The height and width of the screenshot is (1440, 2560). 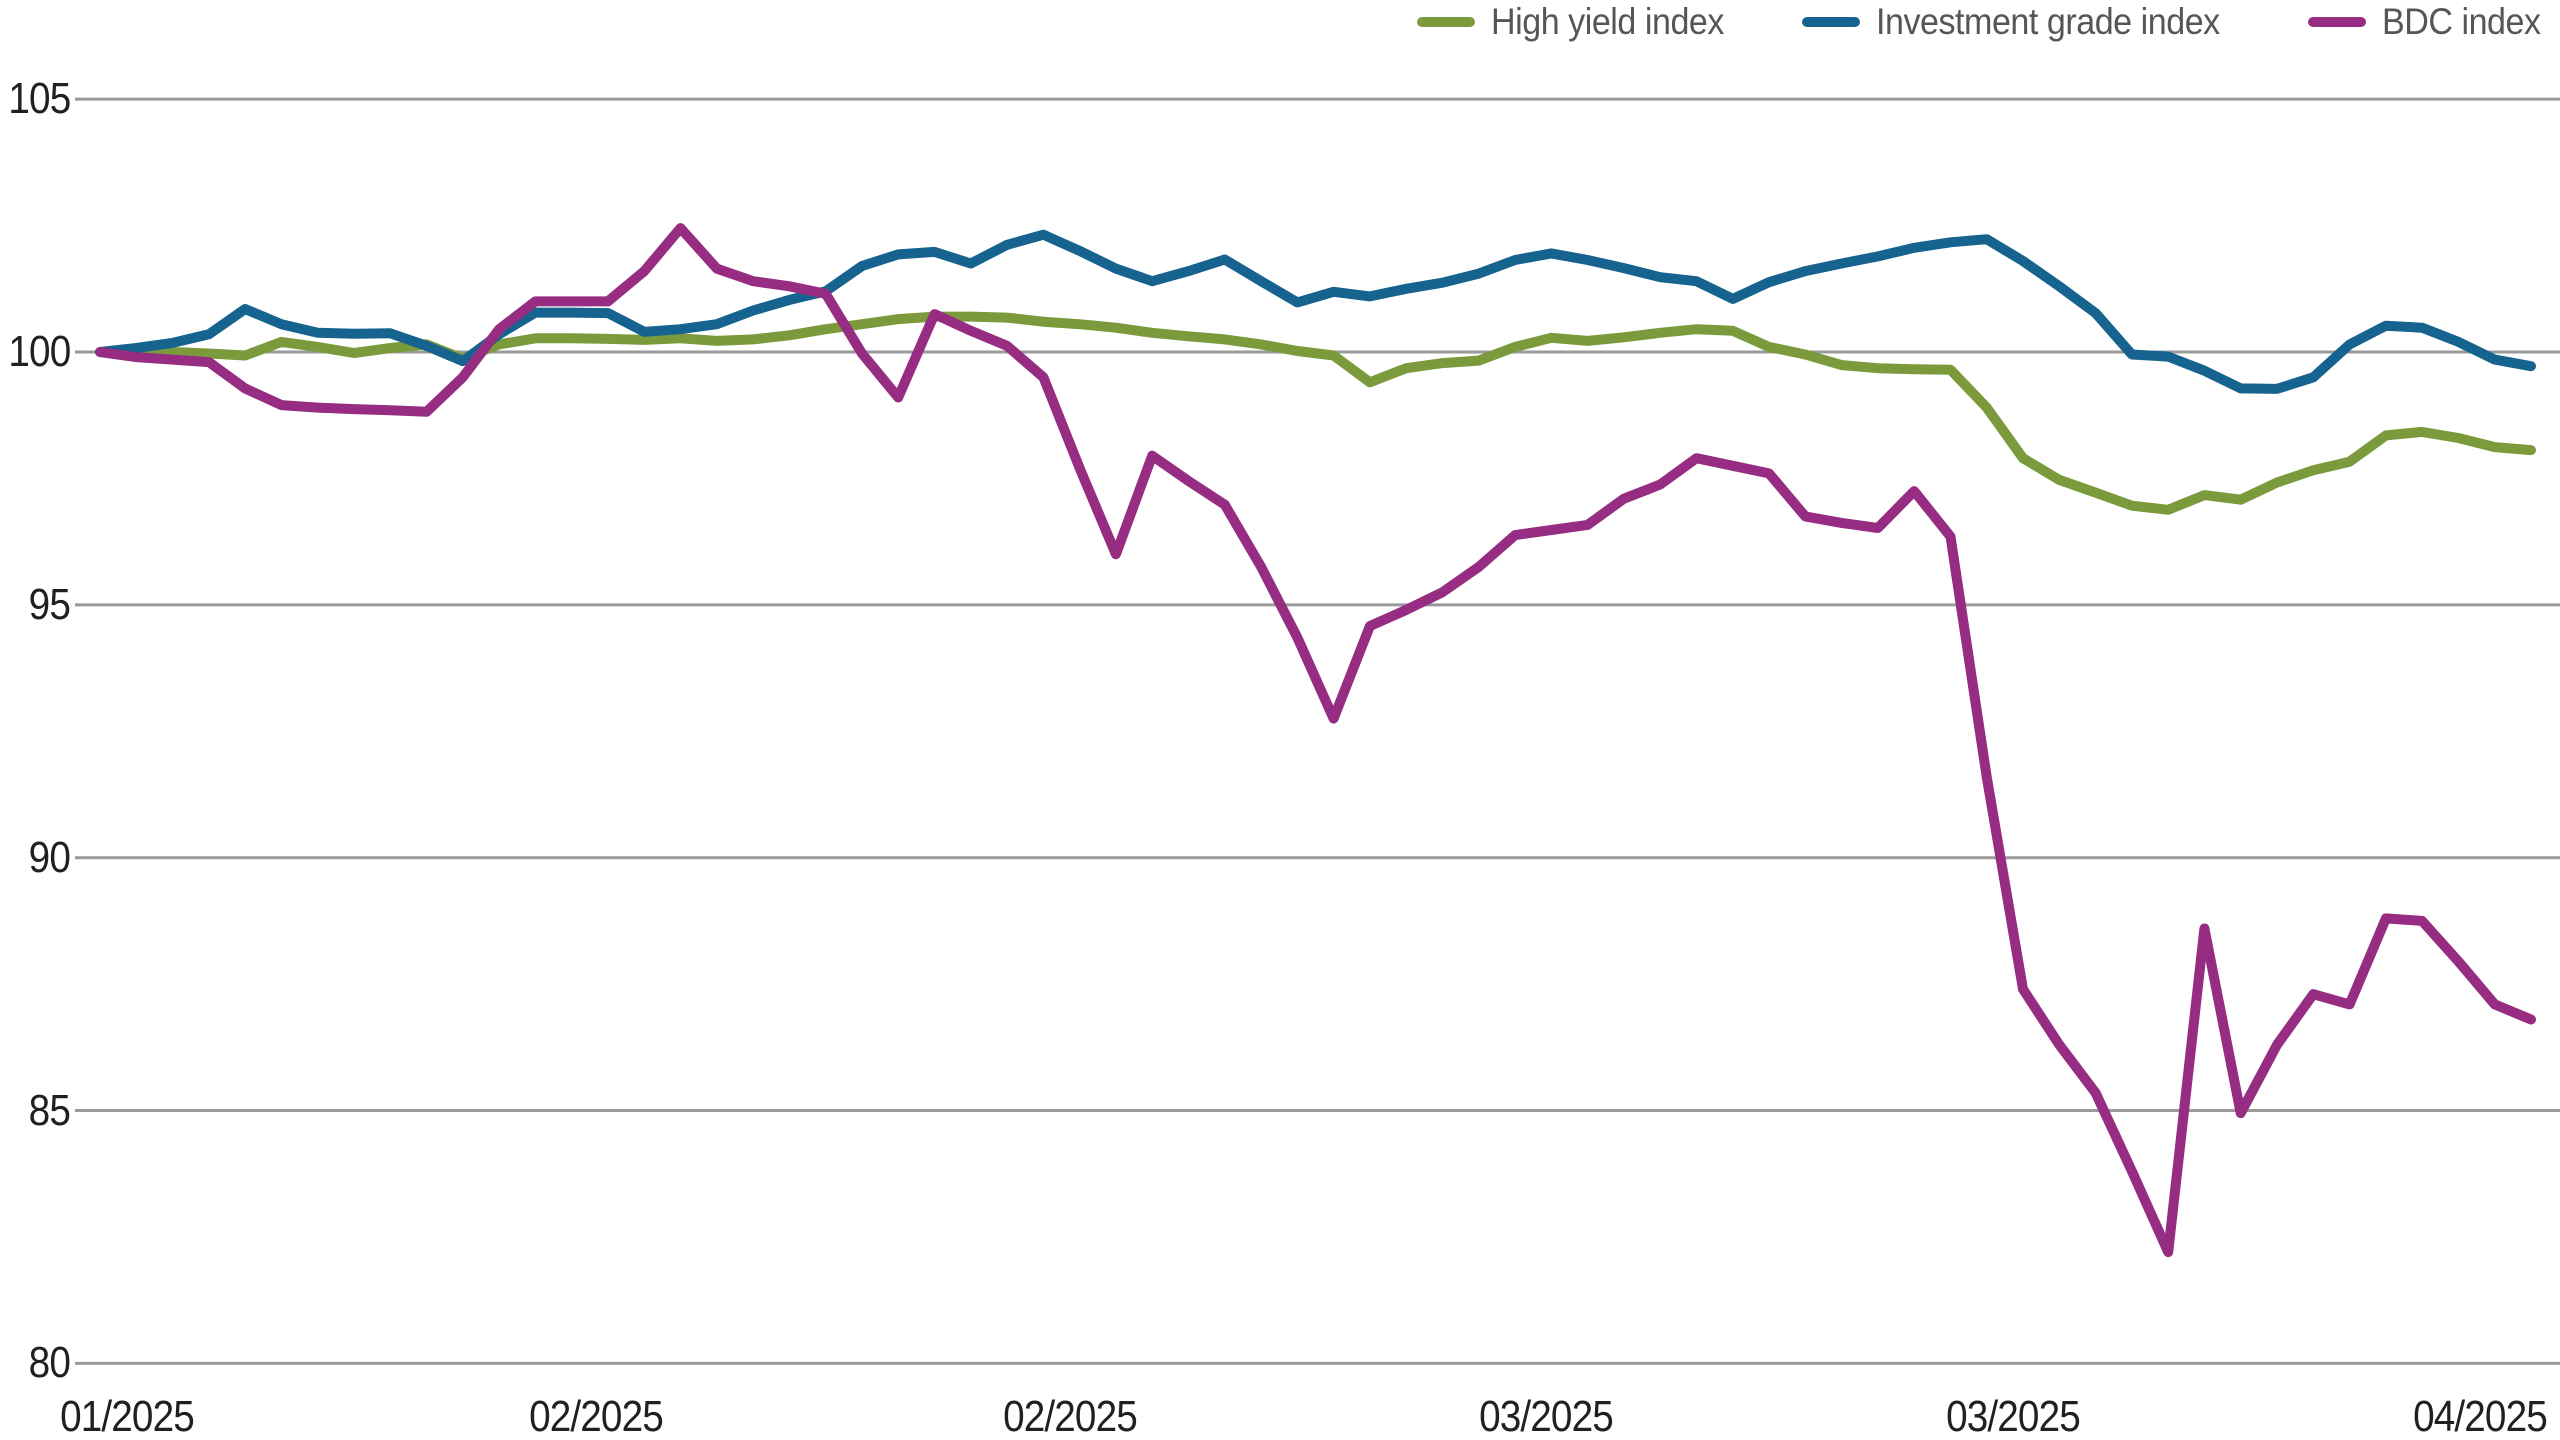 I want to click on legend-label: High yield index, so click(x=1607, y=21).